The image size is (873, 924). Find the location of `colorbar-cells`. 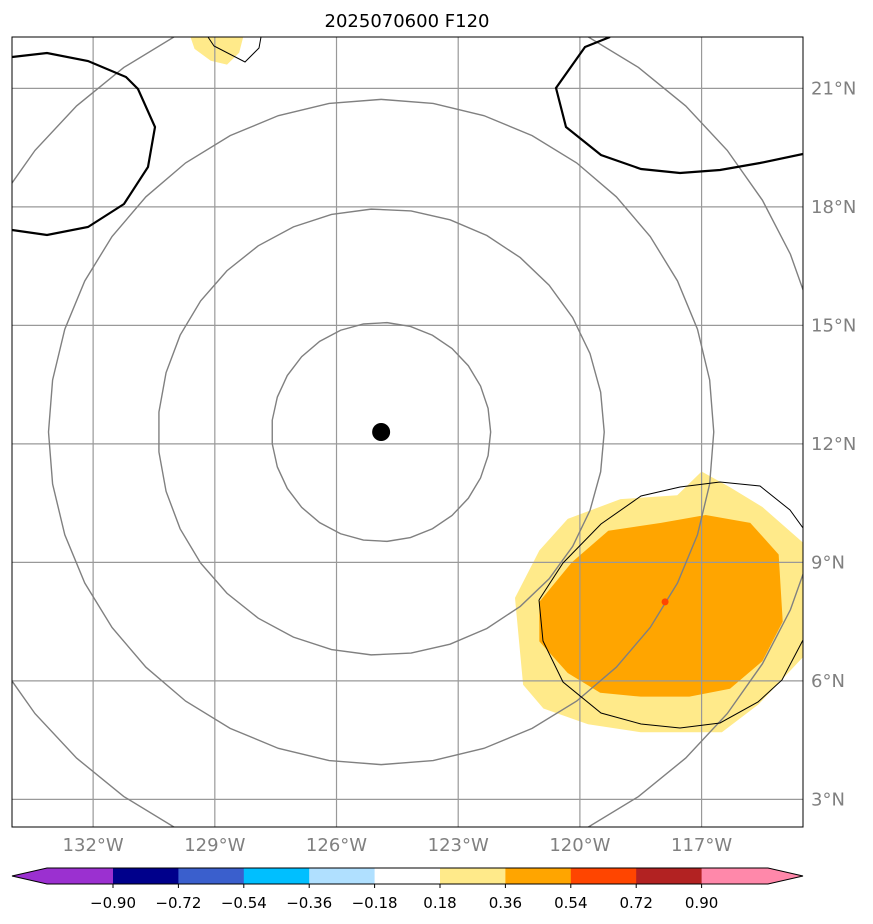

colorbar-cells is located at coordinates (407, 876).